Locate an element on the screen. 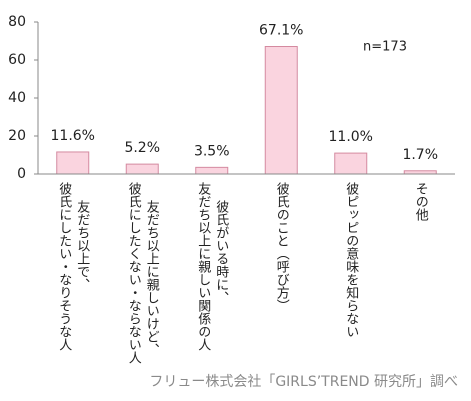 The image size is (471, 401). y-tick-label: 20 is located at coordinates (17, 136).